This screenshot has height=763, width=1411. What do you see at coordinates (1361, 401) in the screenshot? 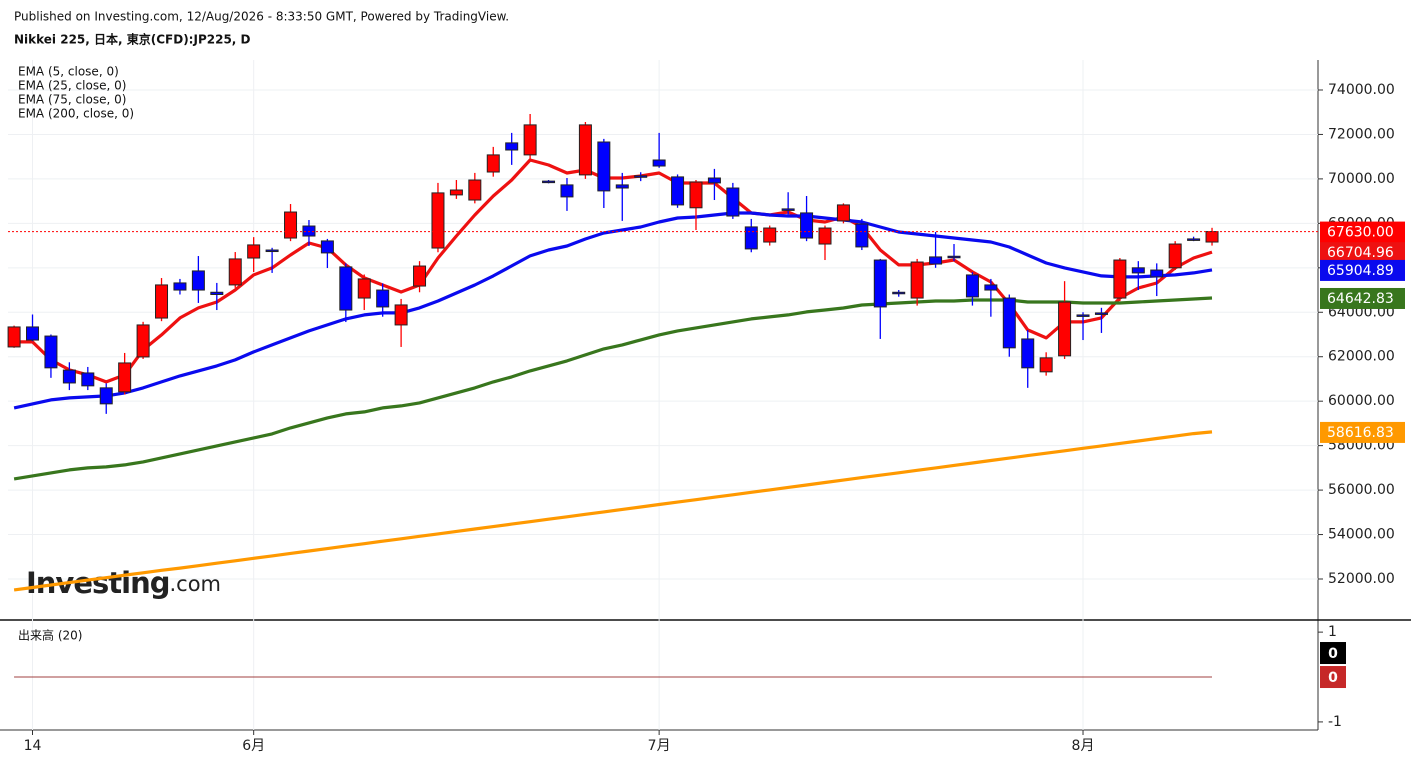
I see `y-tick-label: 60000.00` at bounding box center [1361, 401].